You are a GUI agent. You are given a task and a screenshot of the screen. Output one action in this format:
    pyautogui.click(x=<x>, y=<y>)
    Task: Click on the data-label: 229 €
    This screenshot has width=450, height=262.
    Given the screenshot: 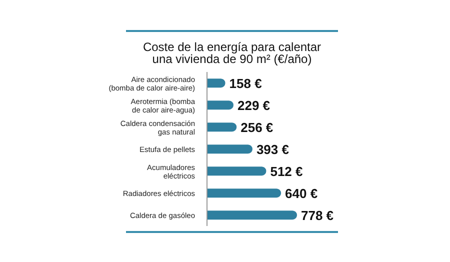 What is the action you would take?
    pyautogui.click(x=253, y=106)
    